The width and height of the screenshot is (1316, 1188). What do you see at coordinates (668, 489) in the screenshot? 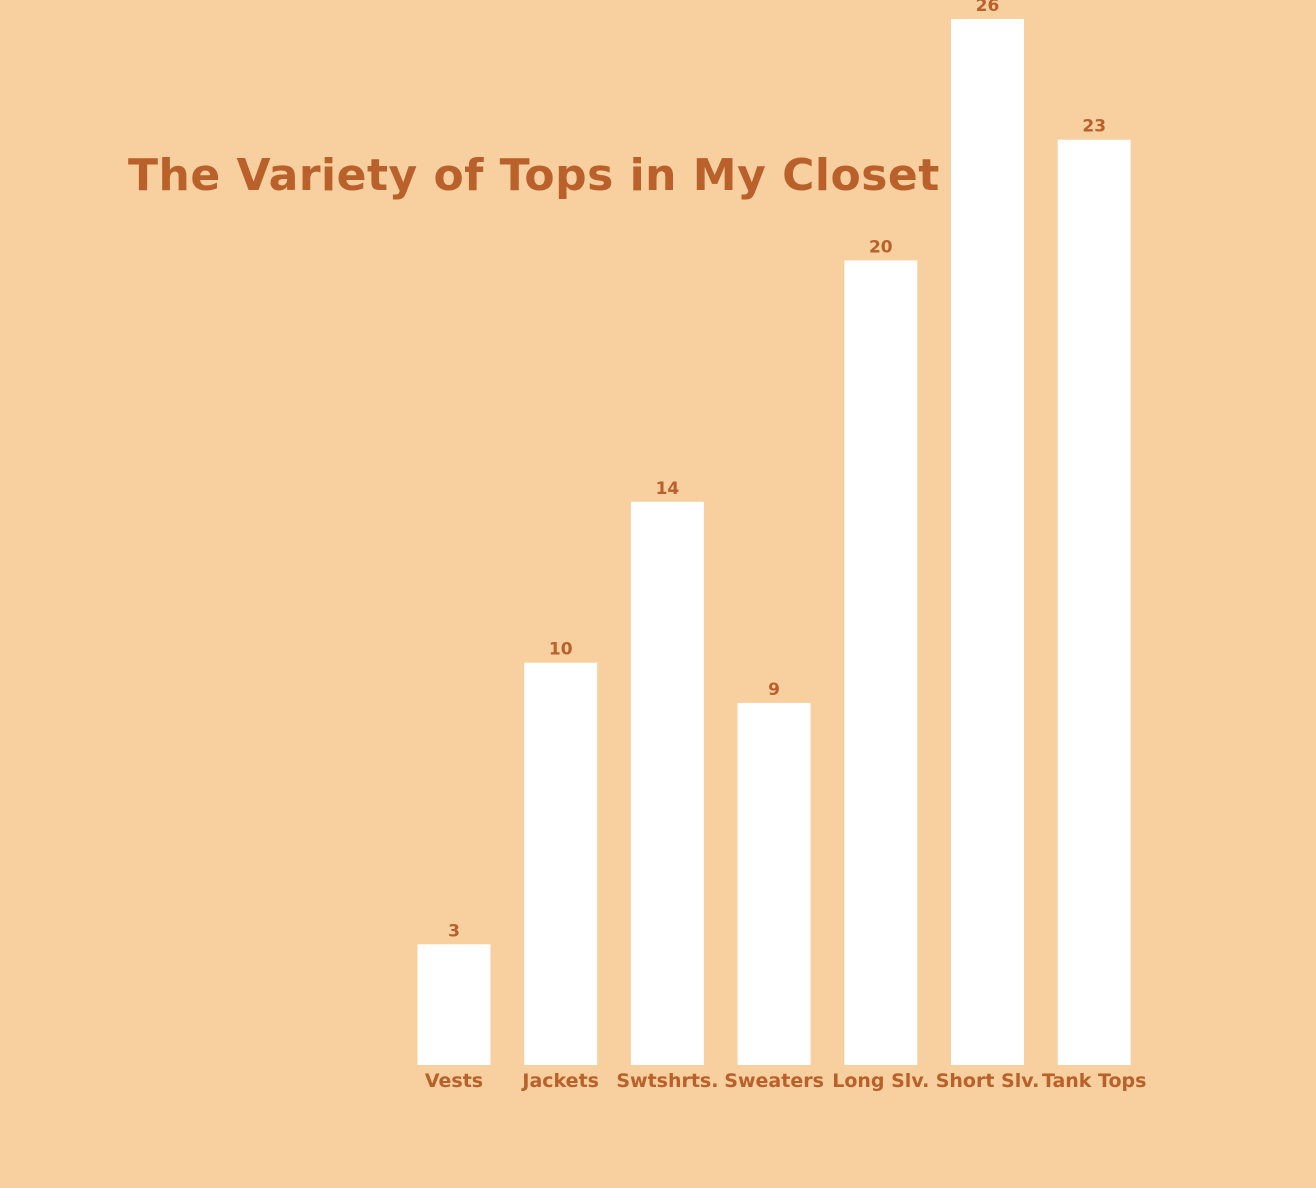
I see `value-label-swtshrts: 14` at bounding box center [668, 489].